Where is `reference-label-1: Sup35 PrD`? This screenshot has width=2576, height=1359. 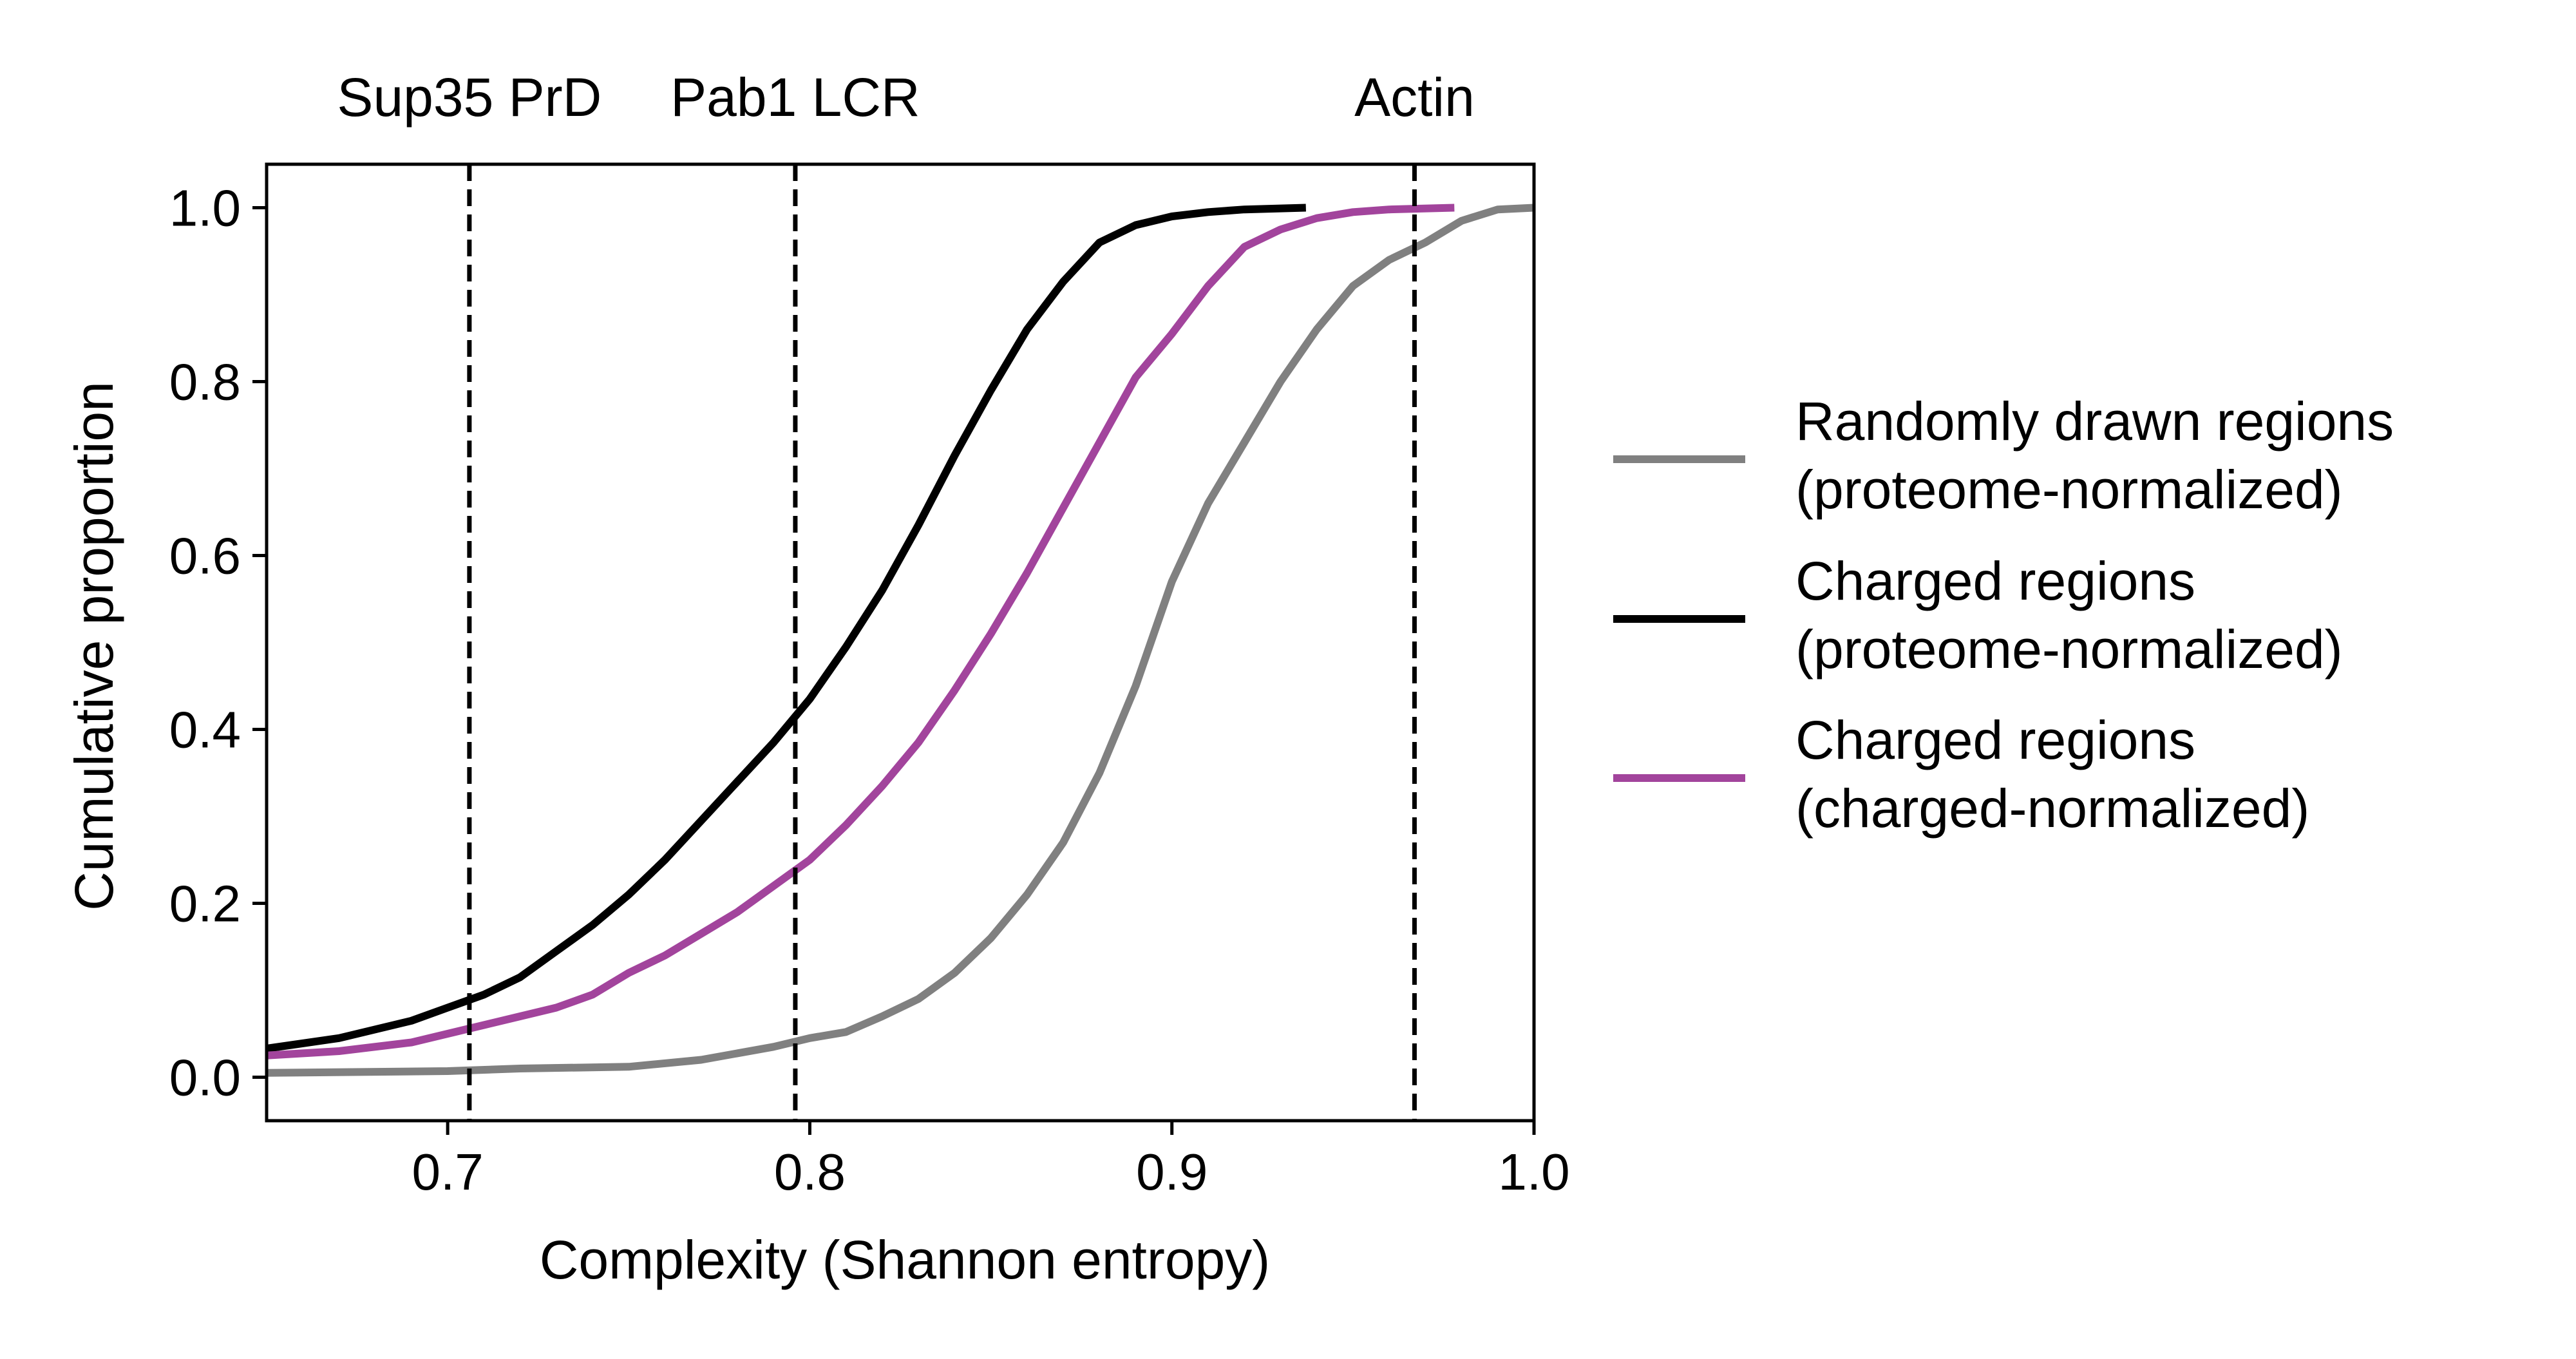
reference-label-1: Sup35 PrD is located at coordinates (469, 98).